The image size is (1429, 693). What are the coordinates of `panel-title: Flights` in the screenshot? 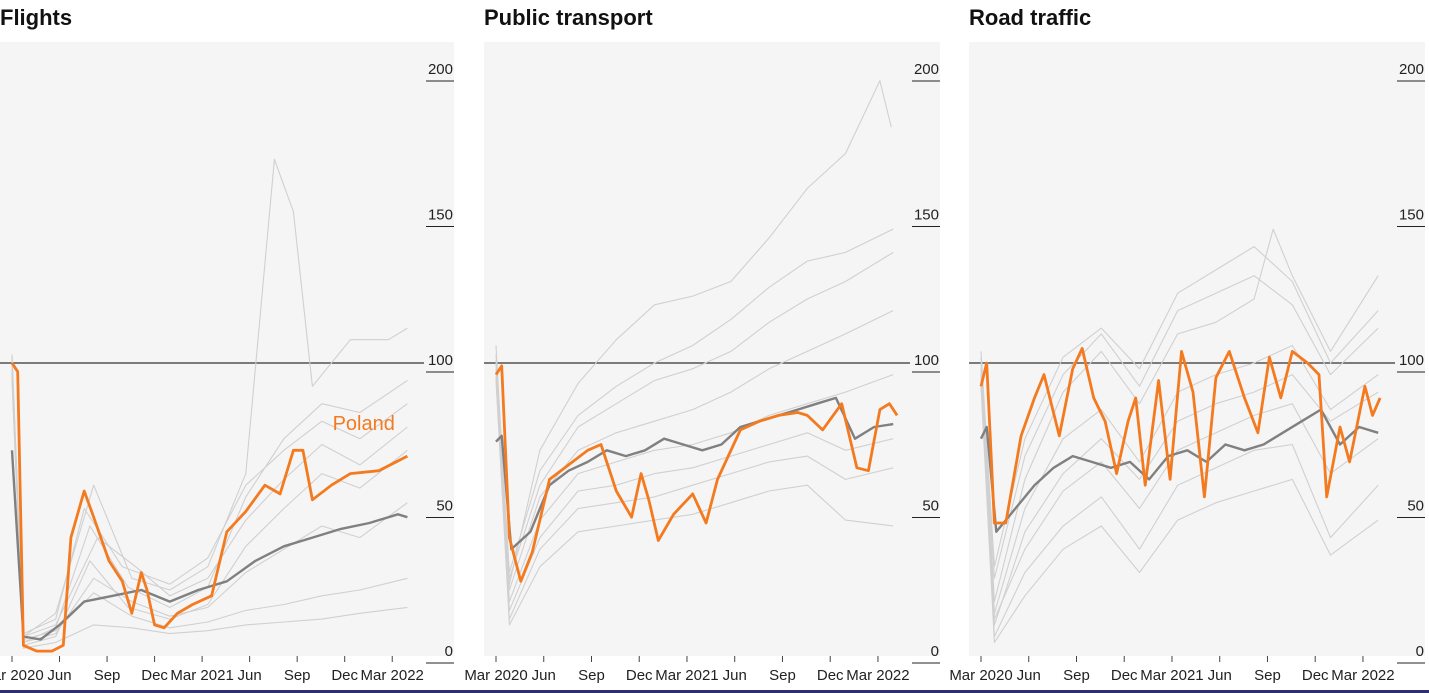 It's located at (36, 17).